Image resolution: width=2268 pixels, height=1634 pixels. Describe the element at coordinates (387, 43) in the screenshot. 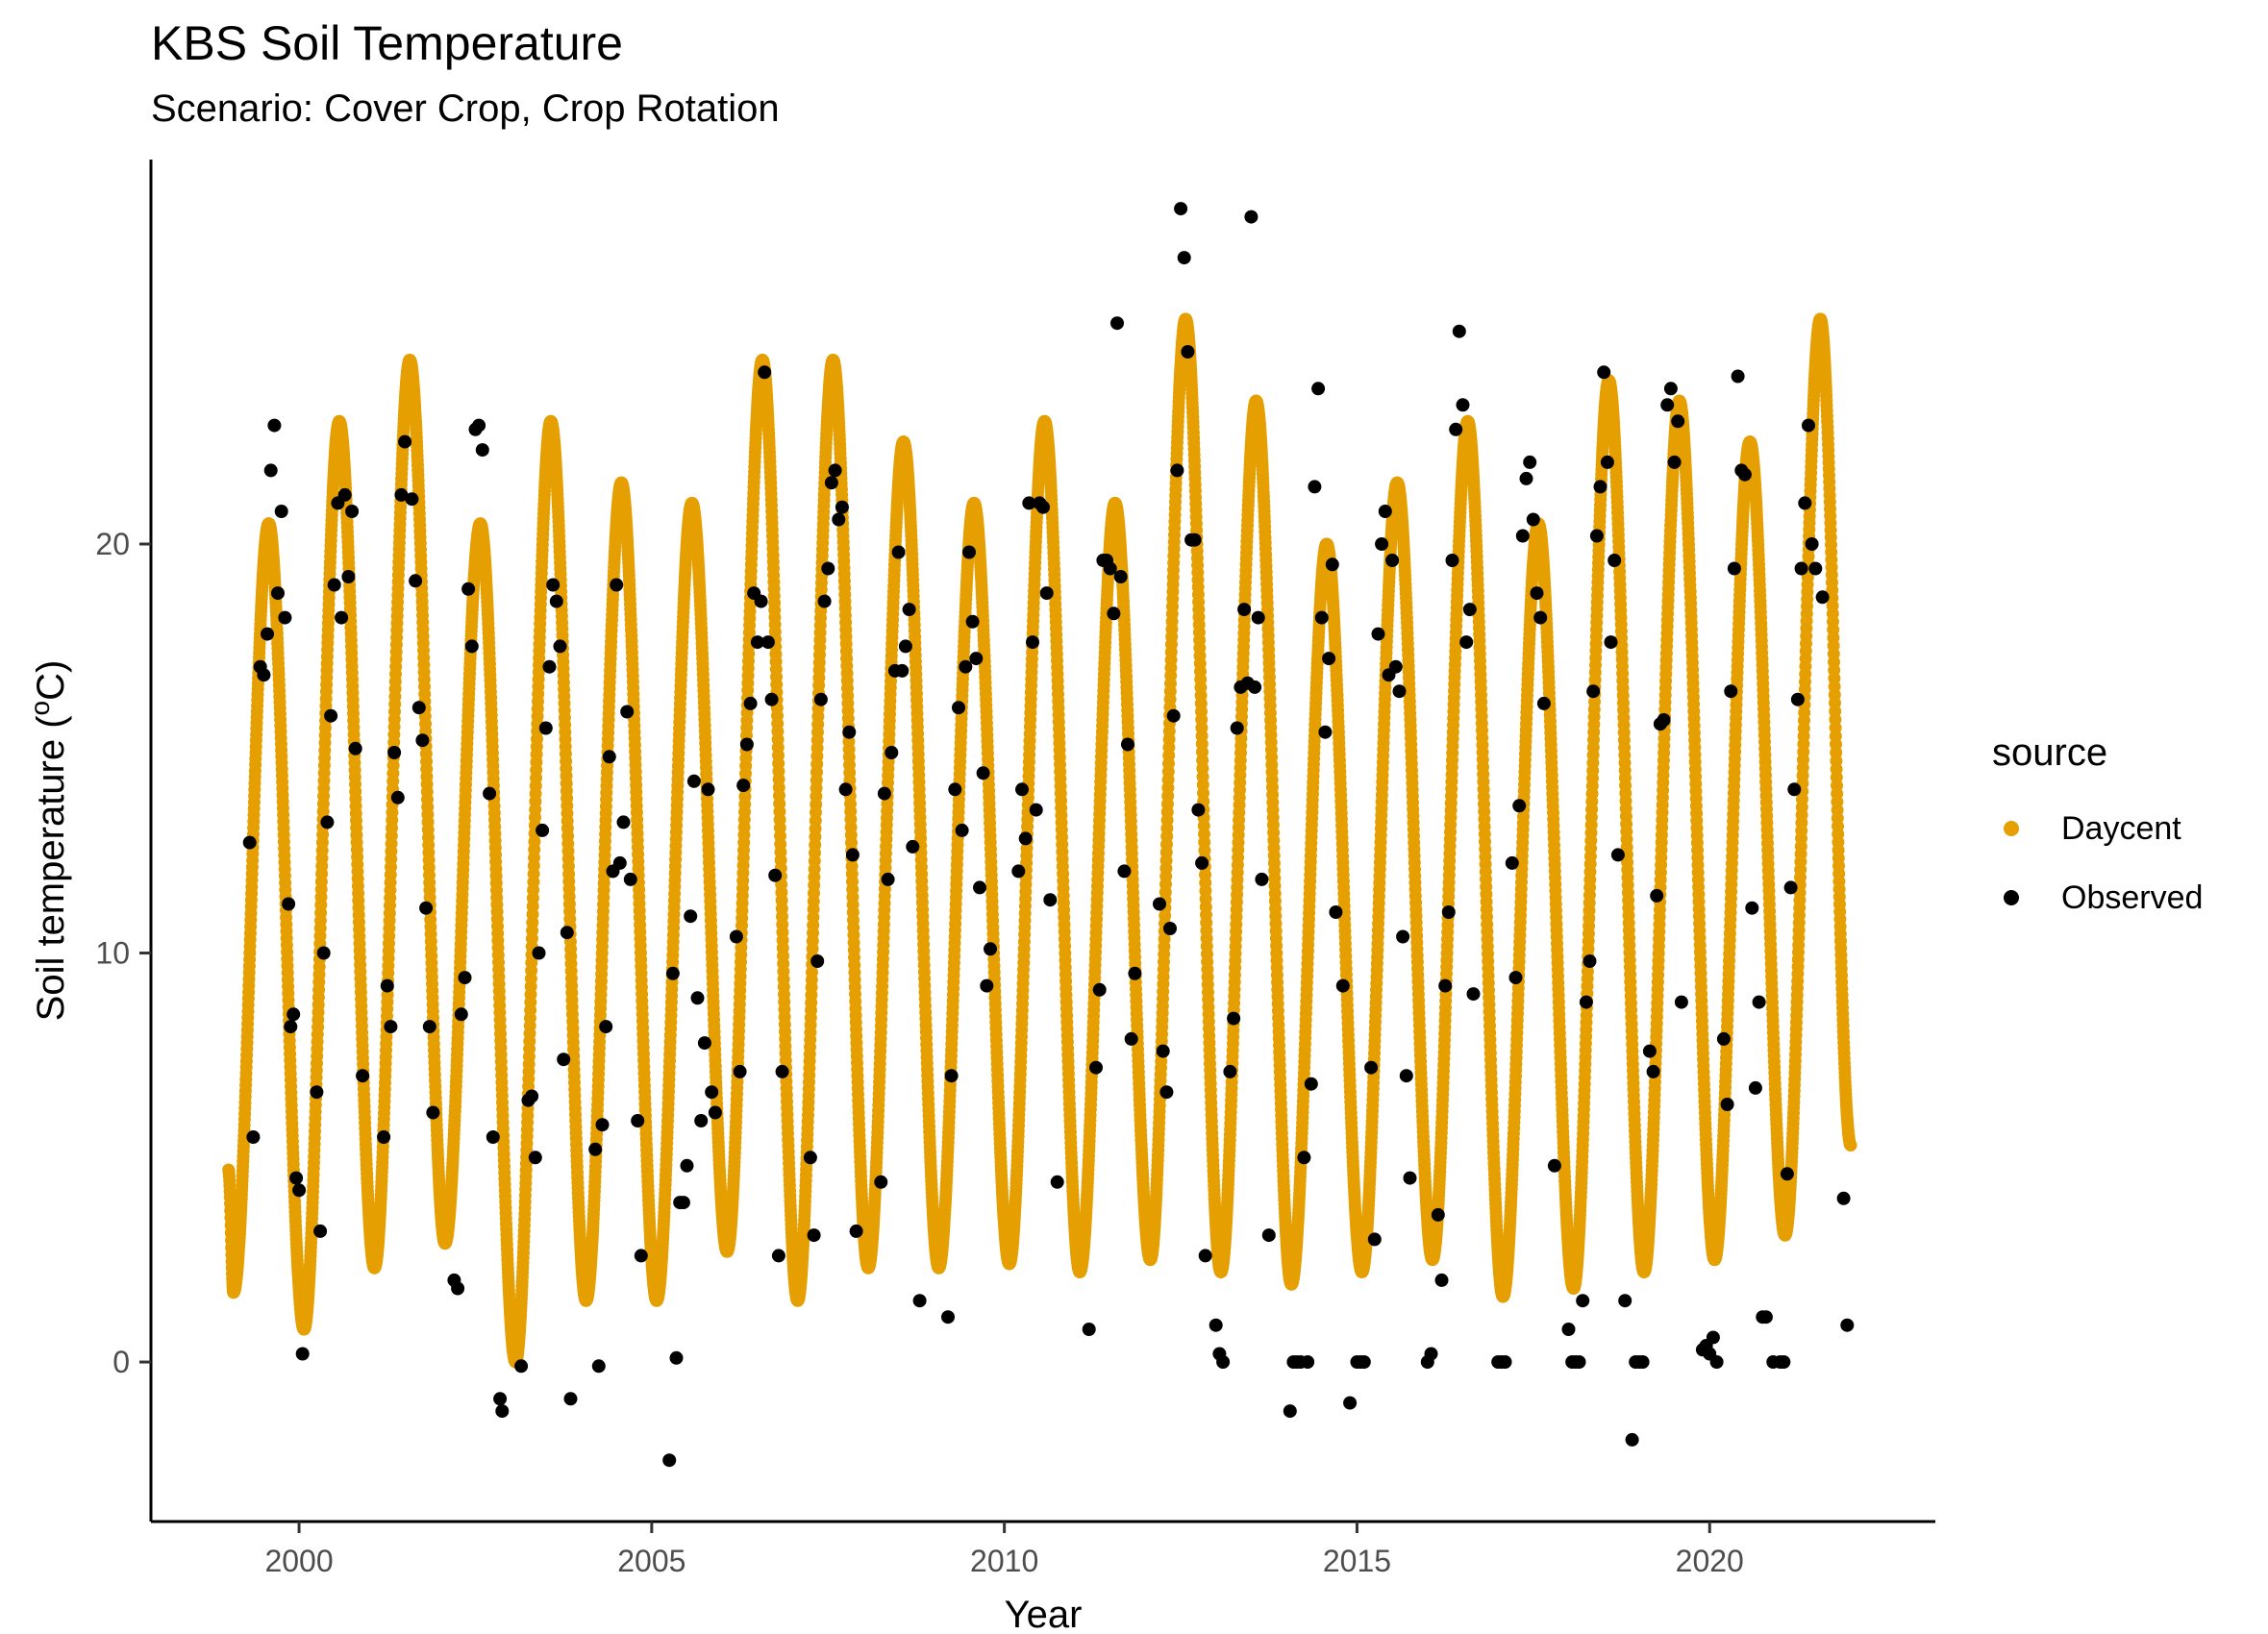

I see `chart-title: KBS Soil Temperature` at that location.